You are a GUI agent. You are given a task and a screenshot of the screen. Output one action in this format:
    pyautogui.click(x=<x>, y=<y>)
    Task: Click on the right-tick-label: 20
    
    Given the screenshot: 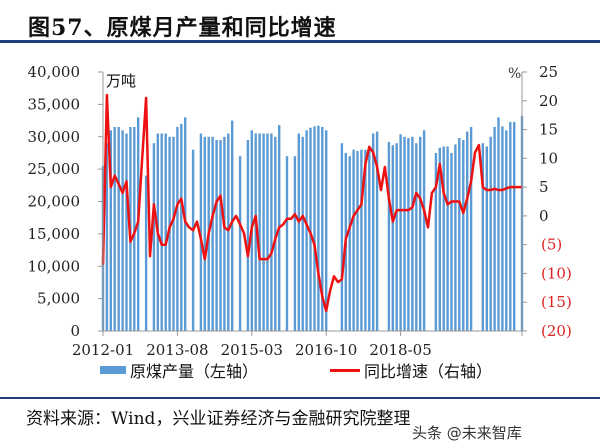 What is the action you would take?
    pyautogui.click(x=548, y=101)
    